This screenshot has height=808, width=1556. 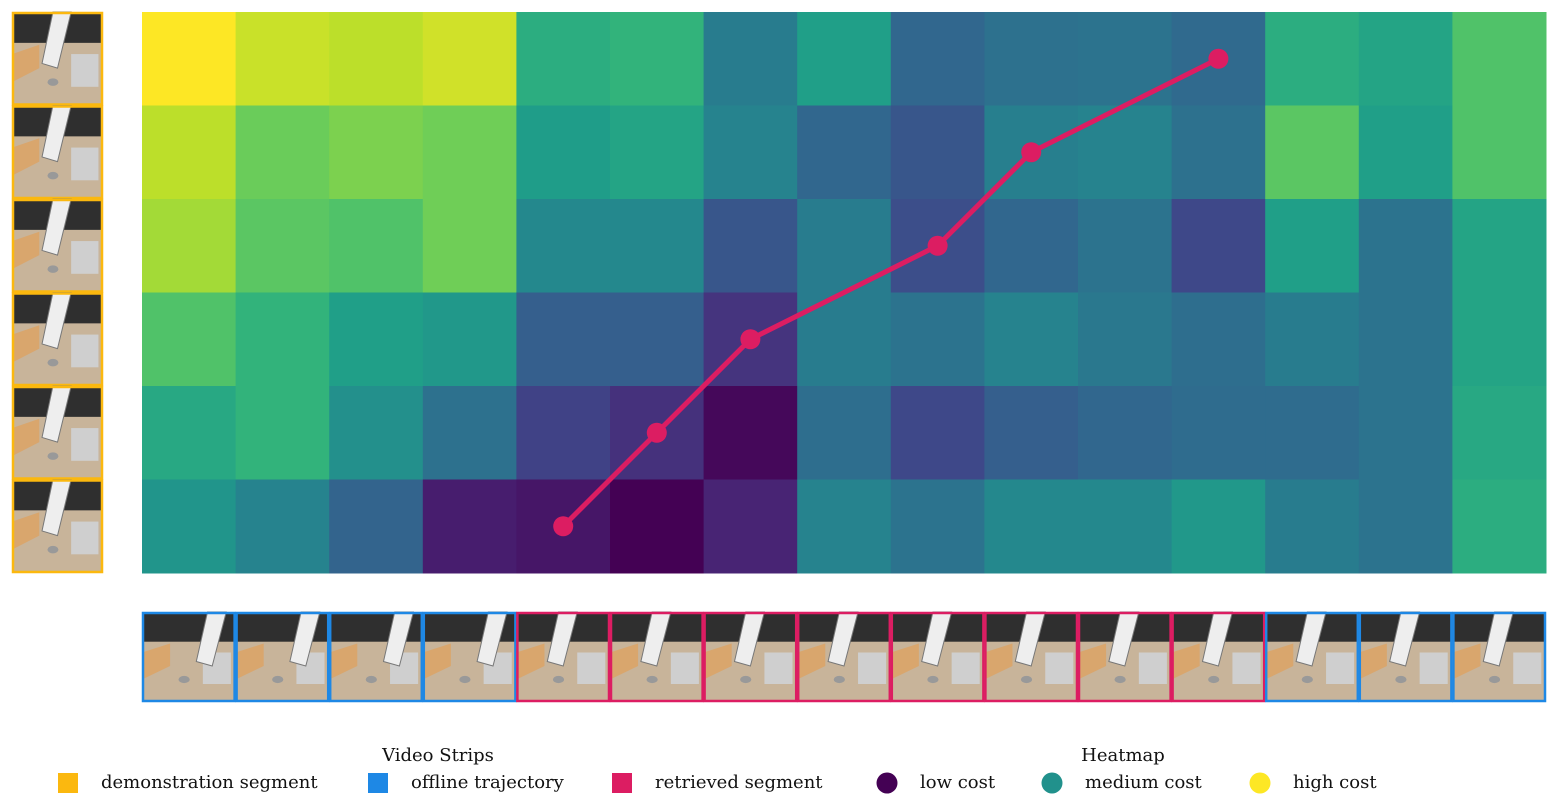 I want to click on legend-label: offline trajectory, so click(x=488, y=782).